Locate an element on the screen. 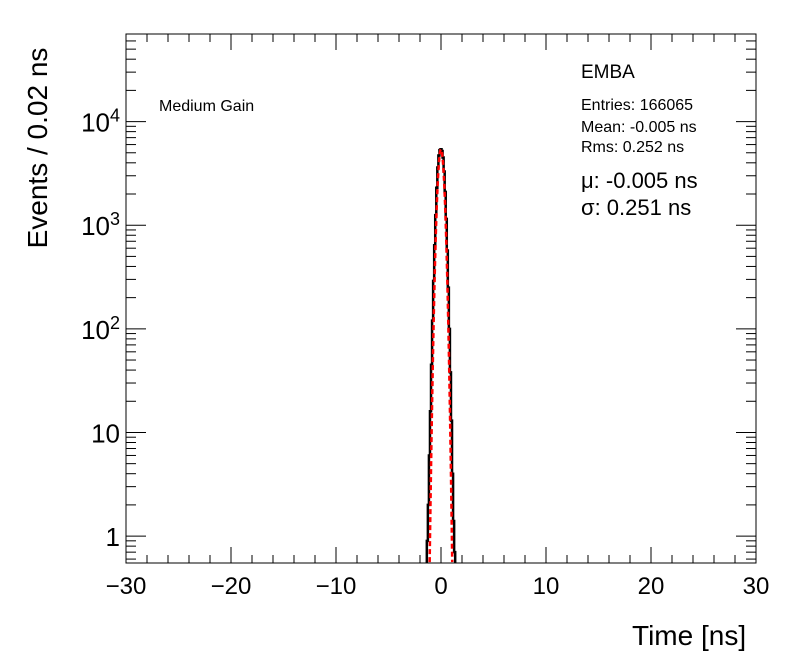  x-axis-title: Time [ns] is located at coordinates (689, 635).